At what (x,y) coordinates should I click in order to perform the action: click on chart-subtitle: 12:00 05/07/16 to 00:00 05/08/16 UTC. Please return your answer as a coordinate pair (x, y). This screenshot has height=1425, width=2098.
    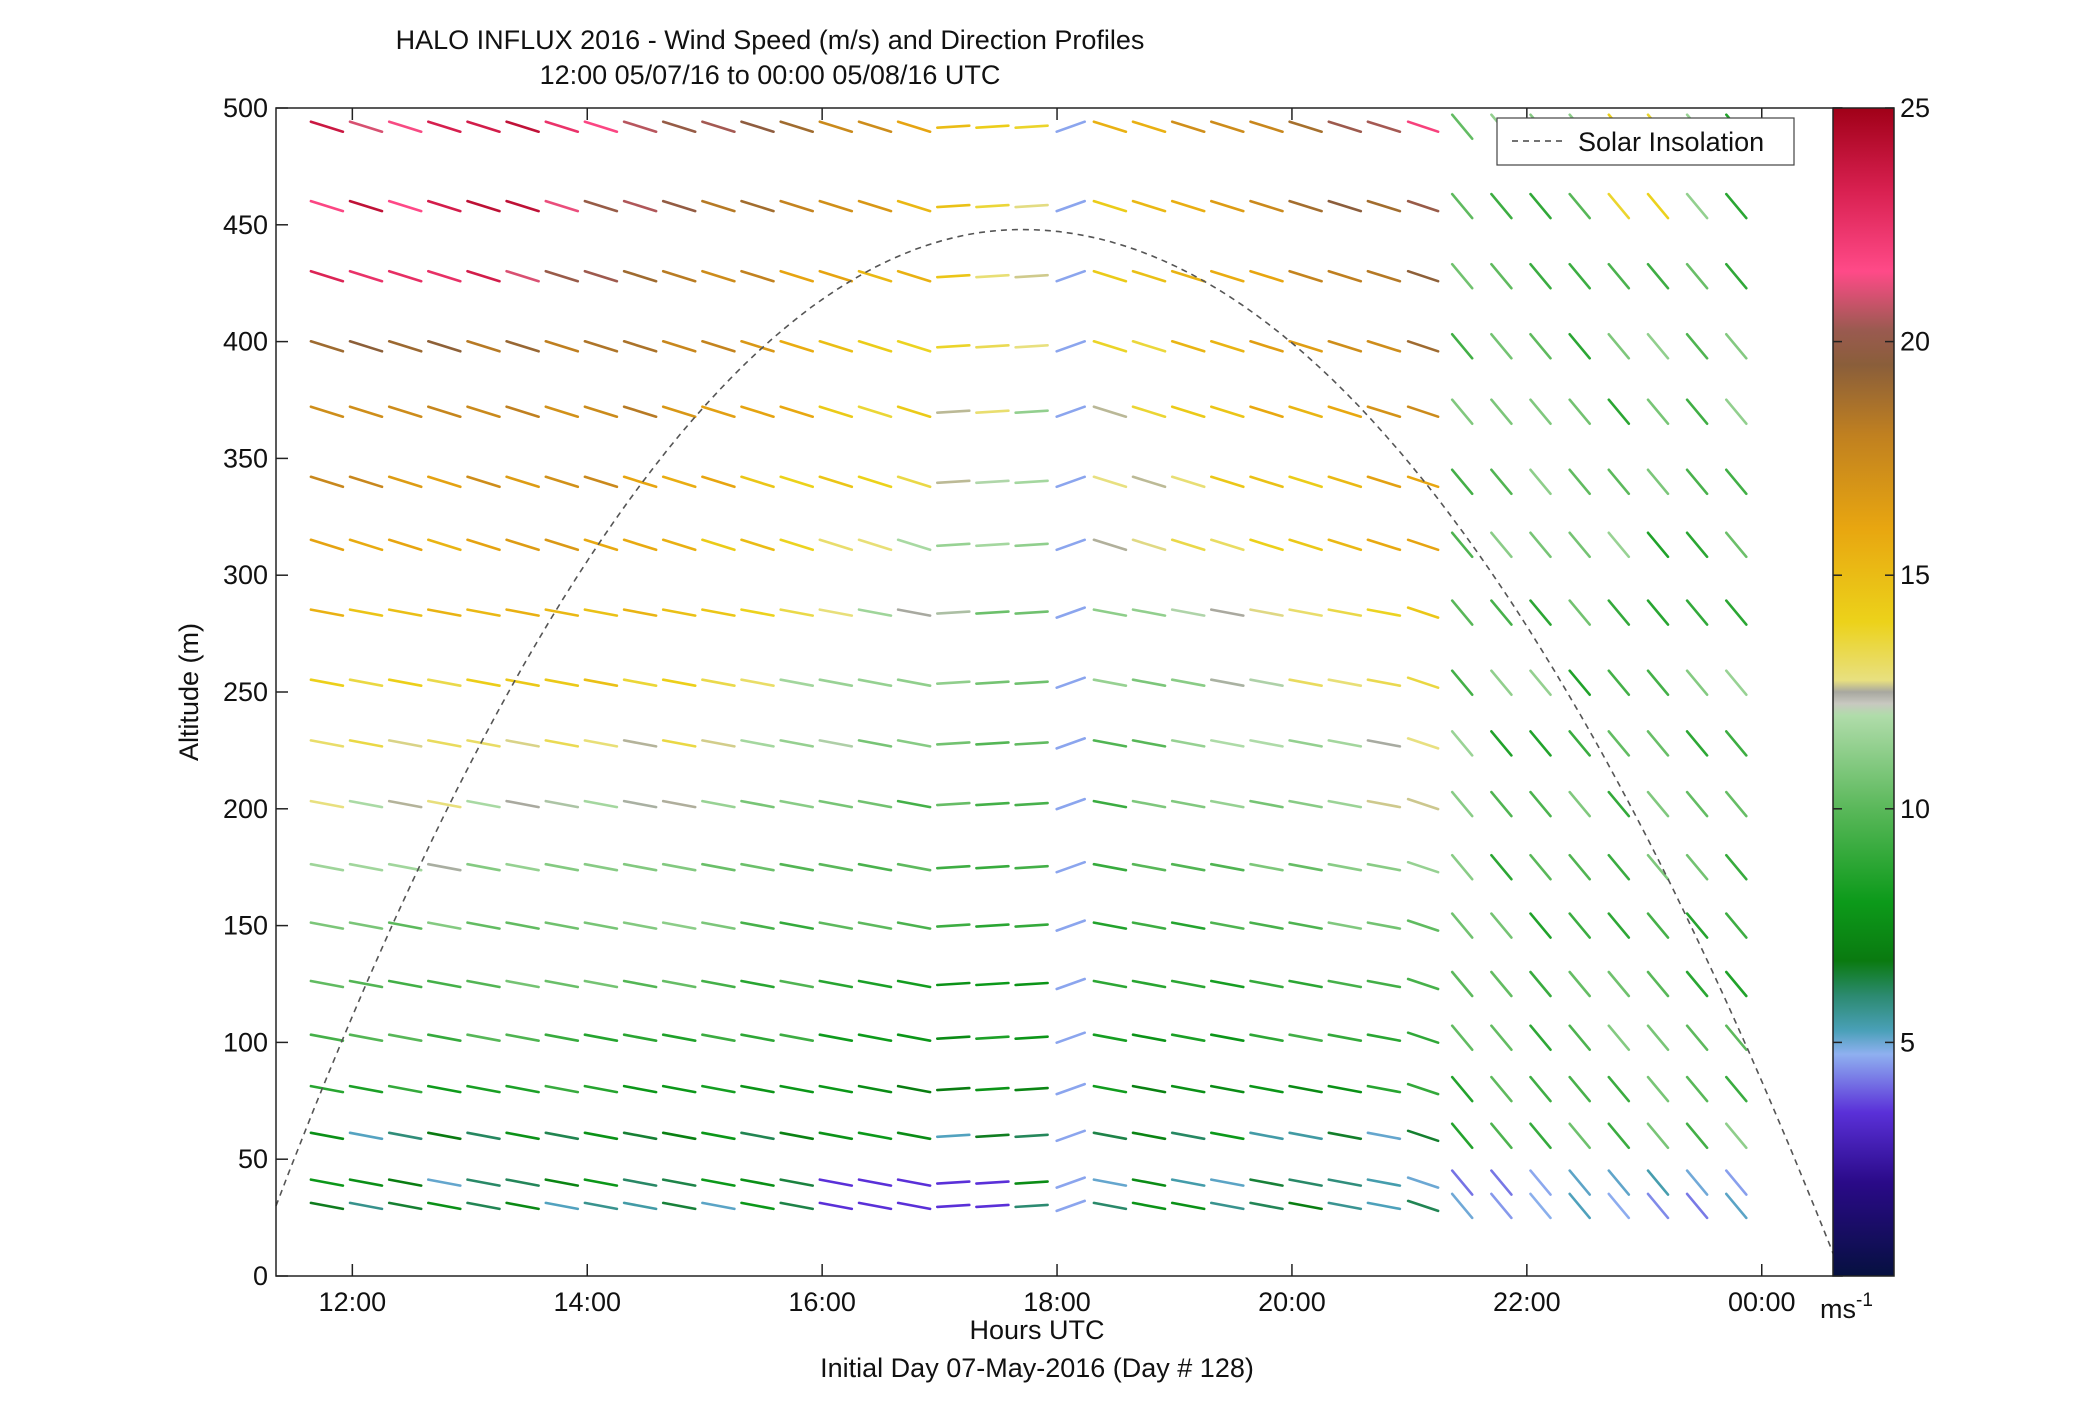
    Looking at the image, I should click on (770, 75).